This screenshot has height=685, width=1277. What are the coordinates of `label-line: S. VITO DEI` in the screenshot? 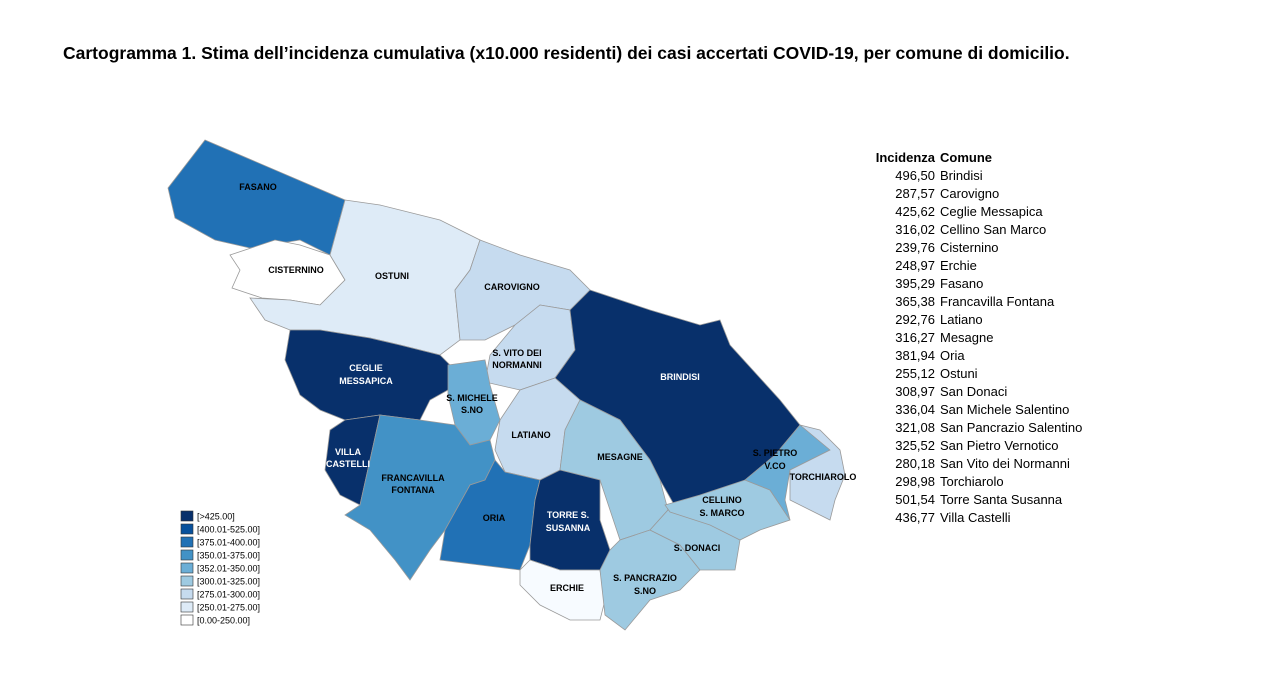 It's located at (516, 353).